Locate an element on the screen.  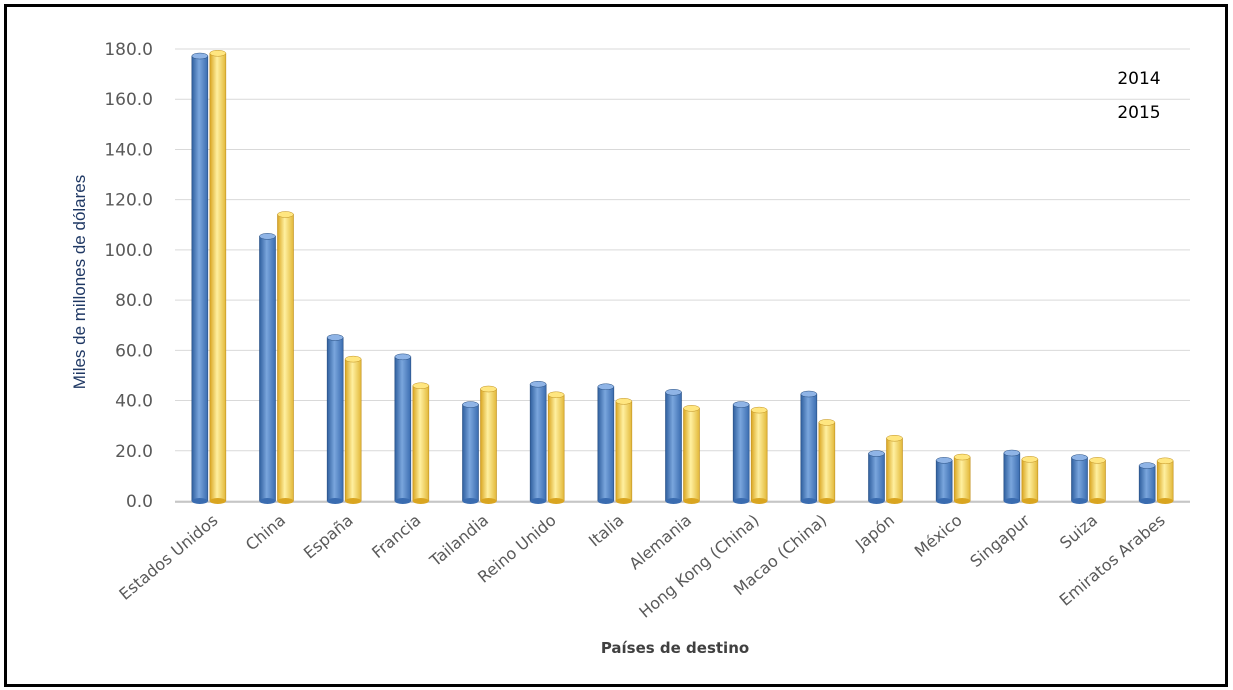
y-tick-label: 80.0 is located at coordinates (134, 301).